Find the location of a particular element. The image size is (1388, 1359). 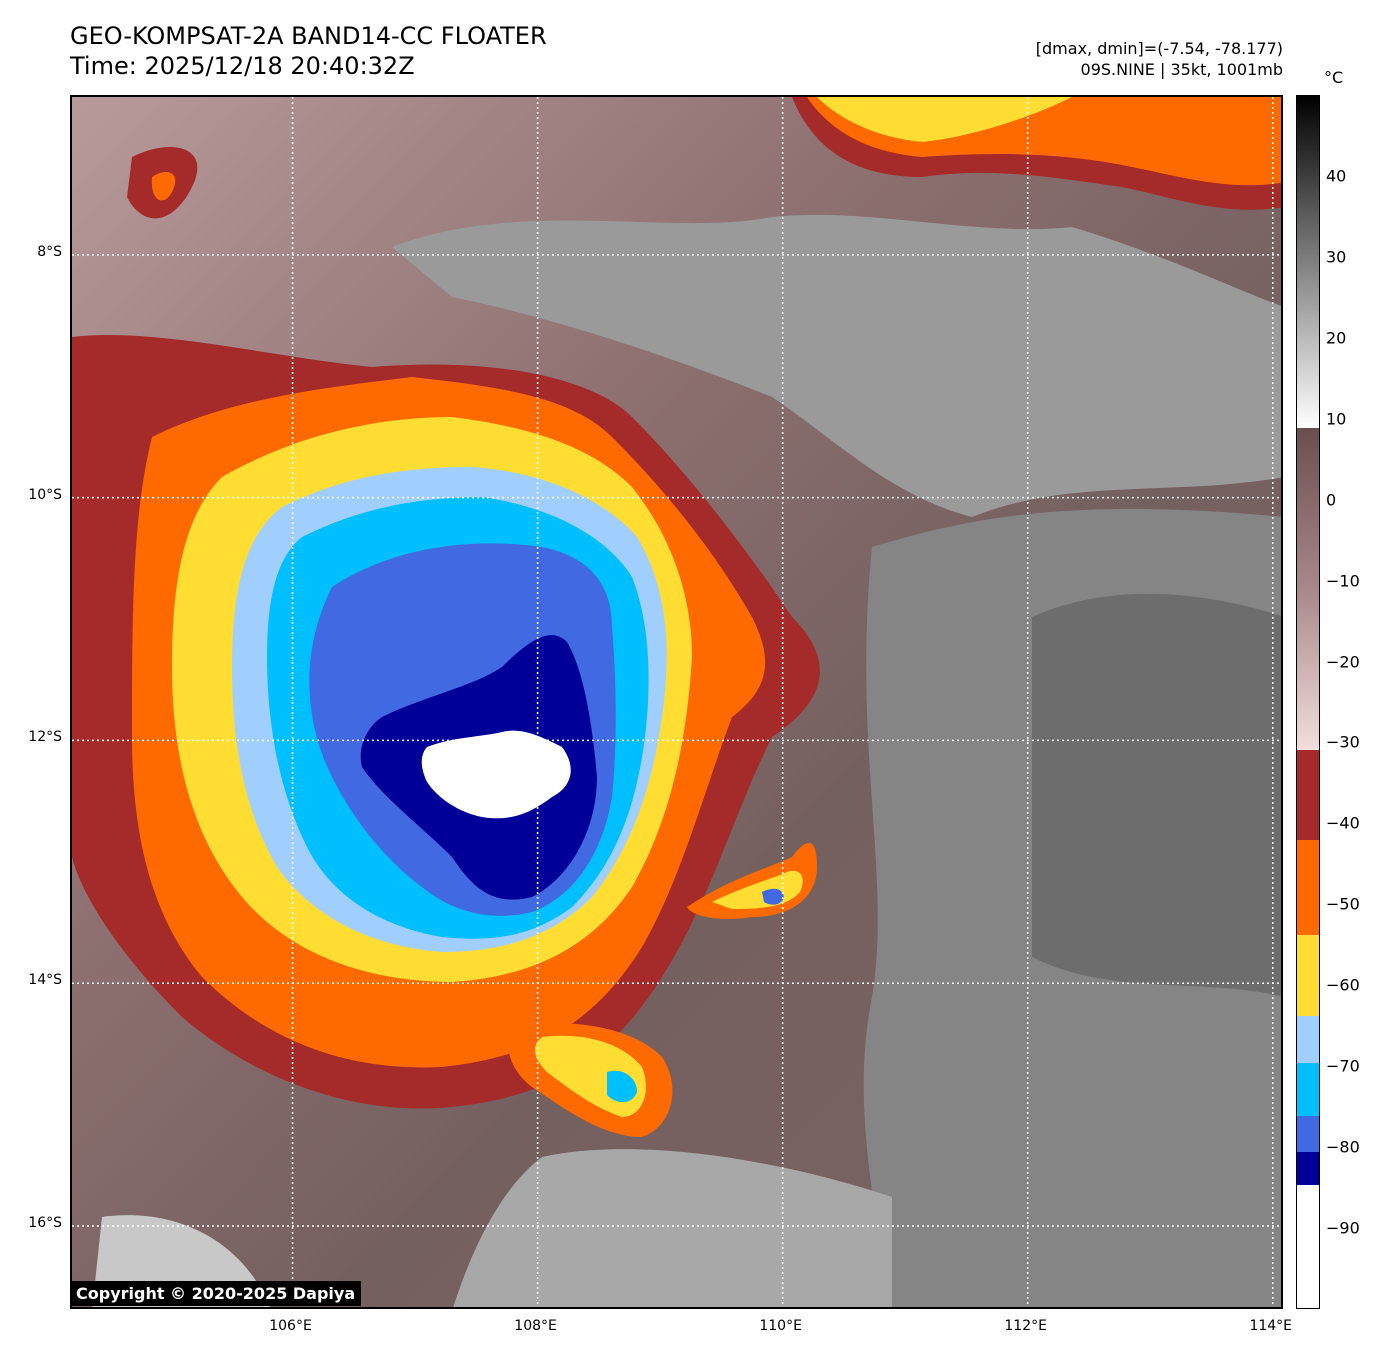

colorbar-tick: 20 is located at coordinates (1336, 338).